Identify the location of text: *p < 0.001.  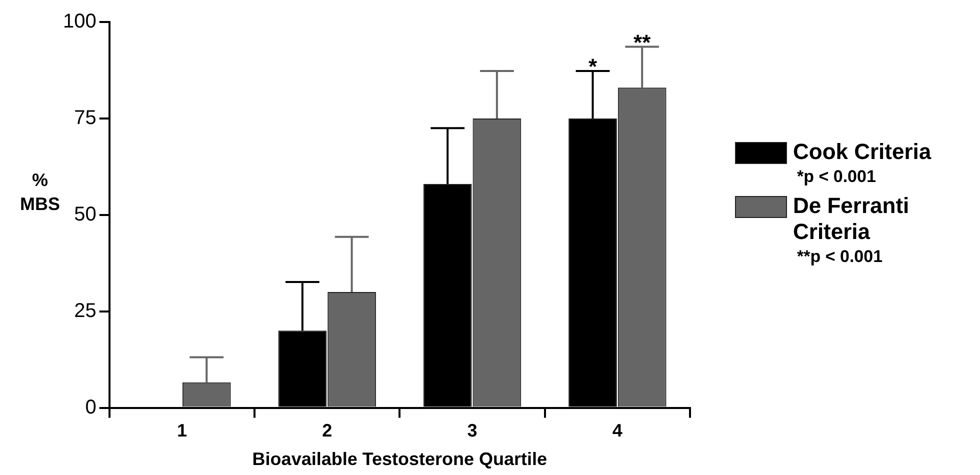
(837, 177).